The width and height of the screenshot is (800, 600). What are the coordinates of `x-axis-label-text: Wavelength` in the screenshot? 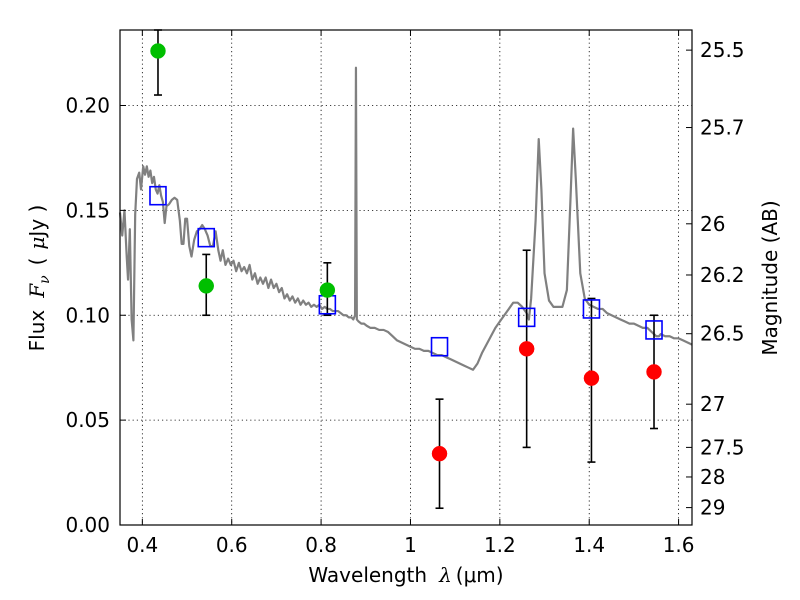 It's located at (367, 575).